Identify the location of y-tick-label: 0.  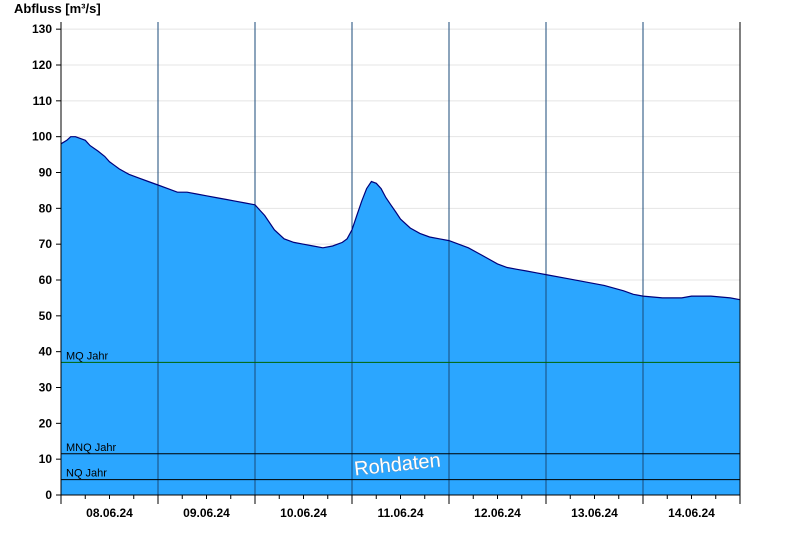
(48, 495).